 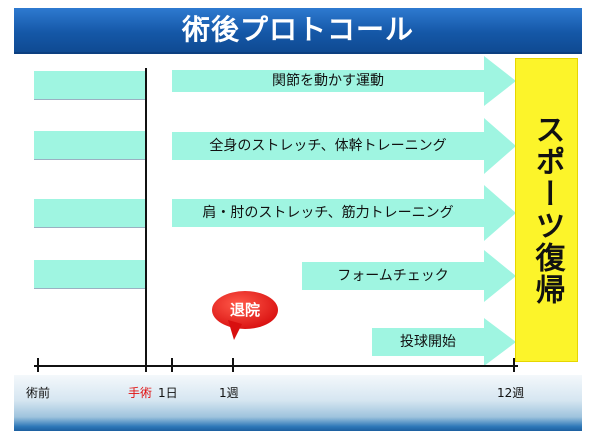 What do you see at coordinates (328, 81) in the screenshot?
I see `protocol-arrow-label-1: 関節を動かす運動` at bounding box center [328, 81].